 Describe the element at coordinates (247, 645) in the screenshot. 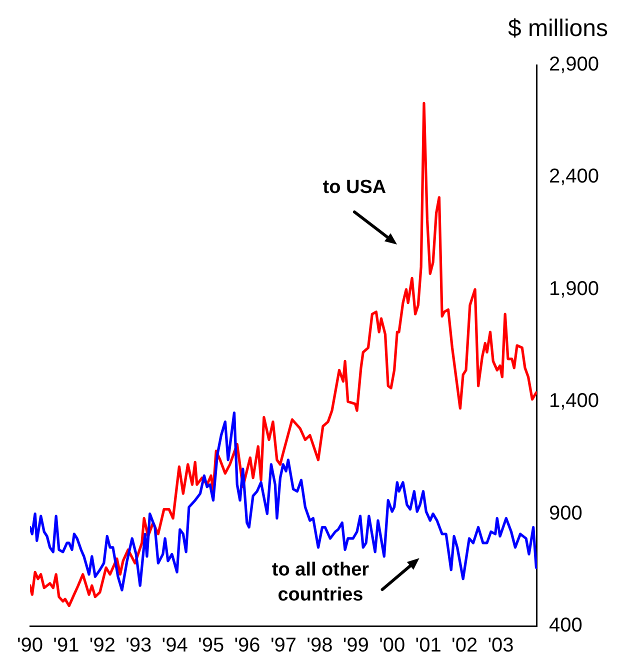

I see `x-tick-label: '96` at that location.